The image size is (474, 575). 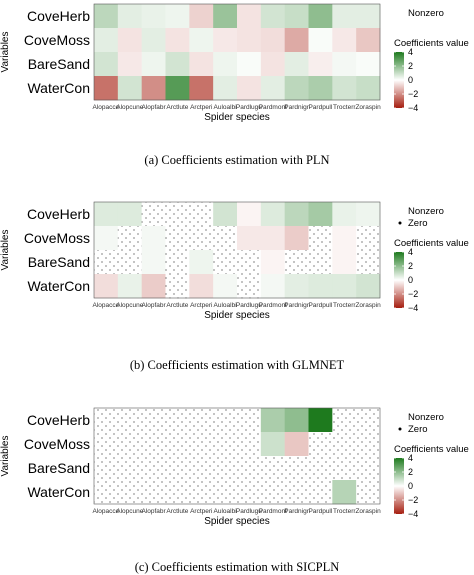 I want to click on row-label: CoveHerb, so click(x=58, y=420).